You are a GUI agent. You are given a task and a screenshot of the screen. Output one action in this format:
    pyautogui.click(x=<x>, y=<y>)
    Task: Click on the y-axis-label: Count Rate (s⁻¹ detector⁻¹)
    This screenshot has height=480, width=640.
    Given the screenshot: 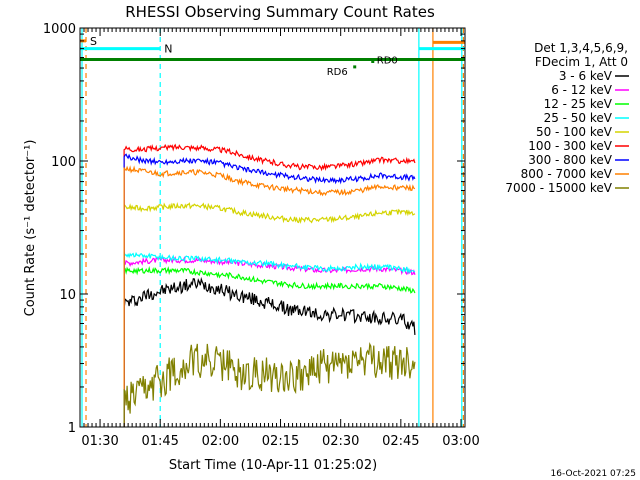 What is the action you would take?
    pyautogui.click(x=30, y=228)
    